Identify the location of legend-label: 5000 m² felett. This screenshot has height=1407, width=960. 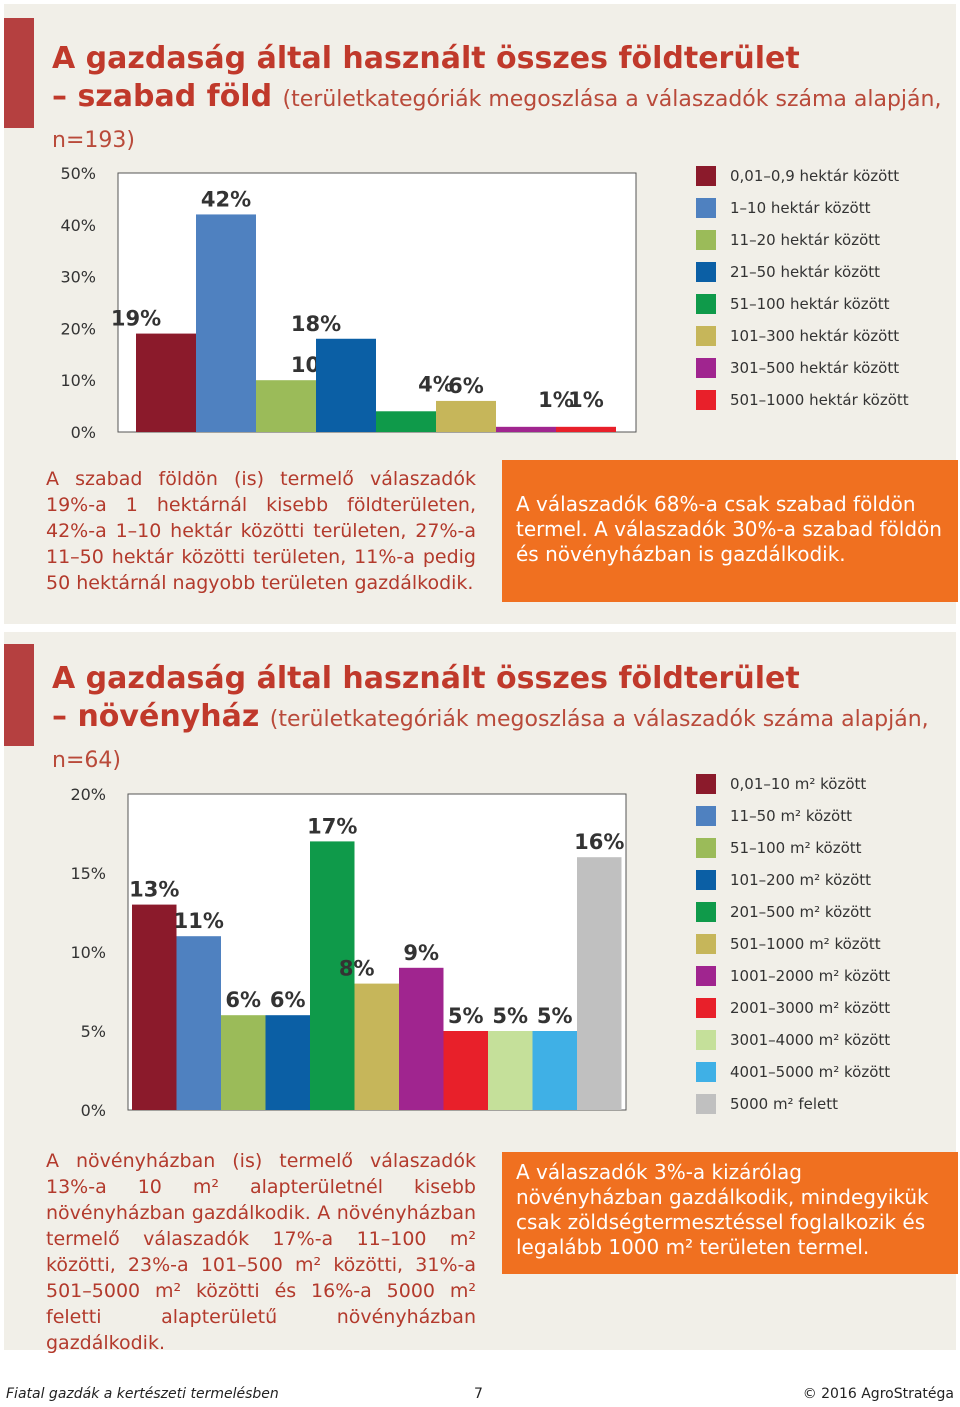
(784, 1104).